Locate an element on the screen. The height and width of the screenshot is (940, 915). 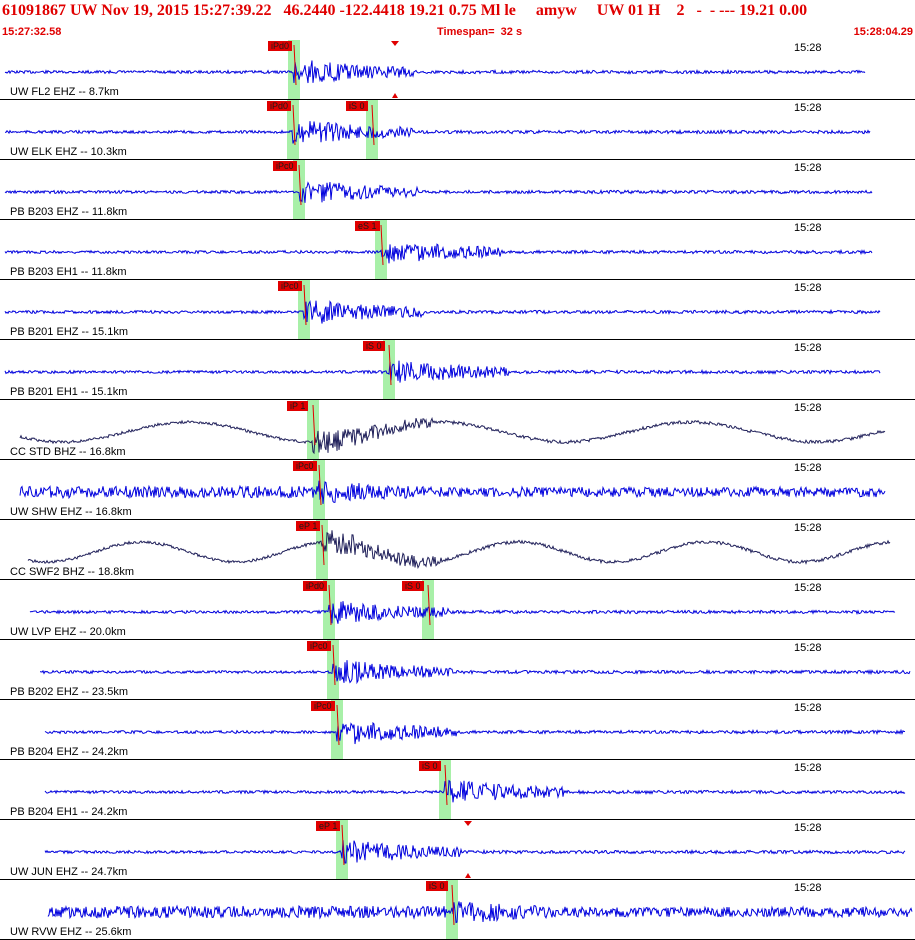
trace-panel: iPc0 15:28 UW SHW EHZ -- 16.8km is located at coordinates (457, 490).